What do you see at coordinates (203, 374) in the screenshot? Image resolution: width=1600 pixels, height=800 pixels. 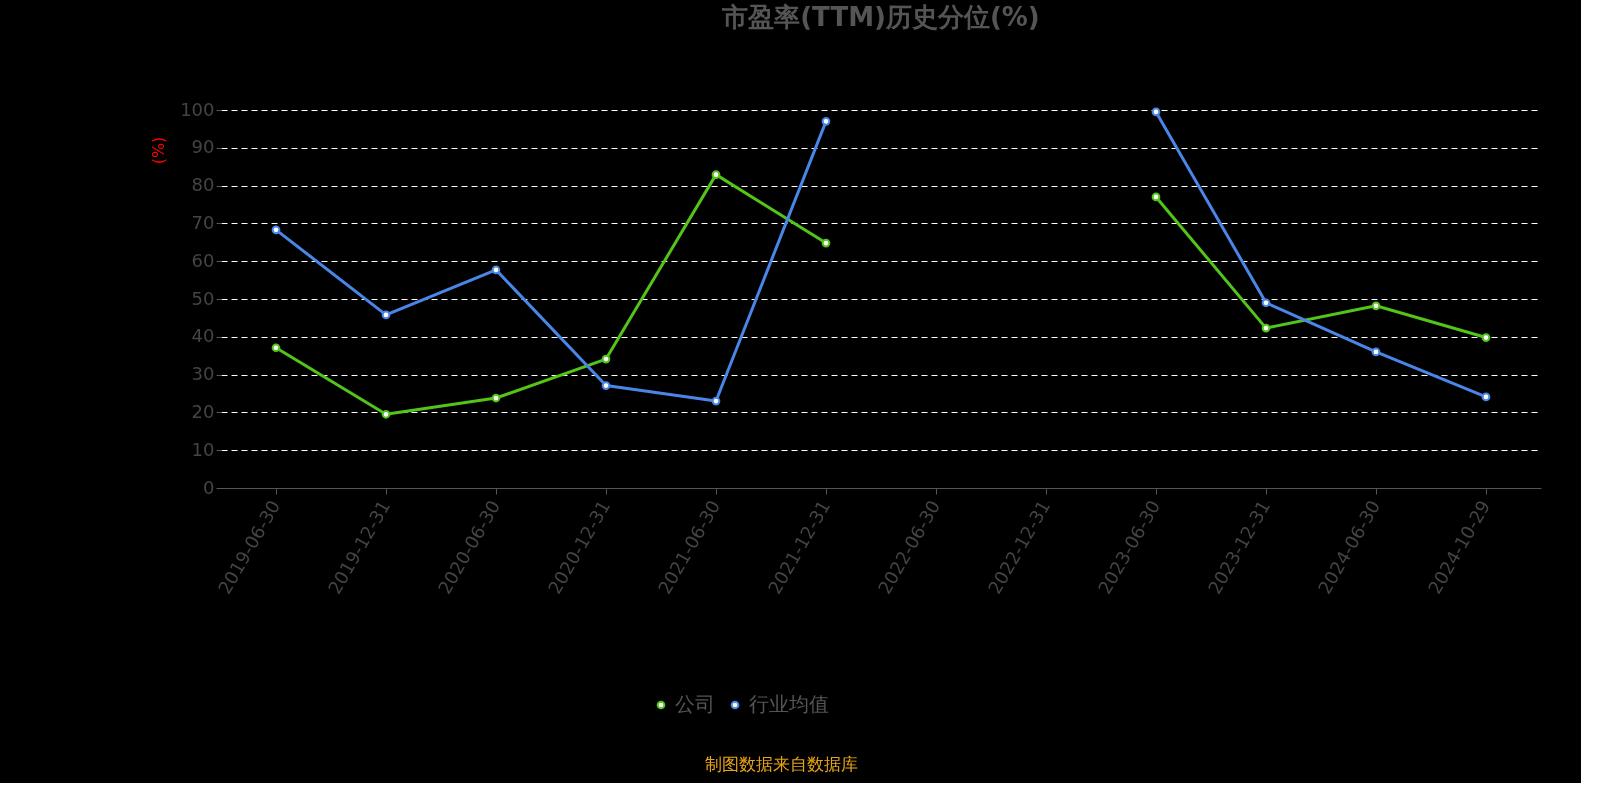 I see `y-tick-label: 30` at bounding box center [203, 374].